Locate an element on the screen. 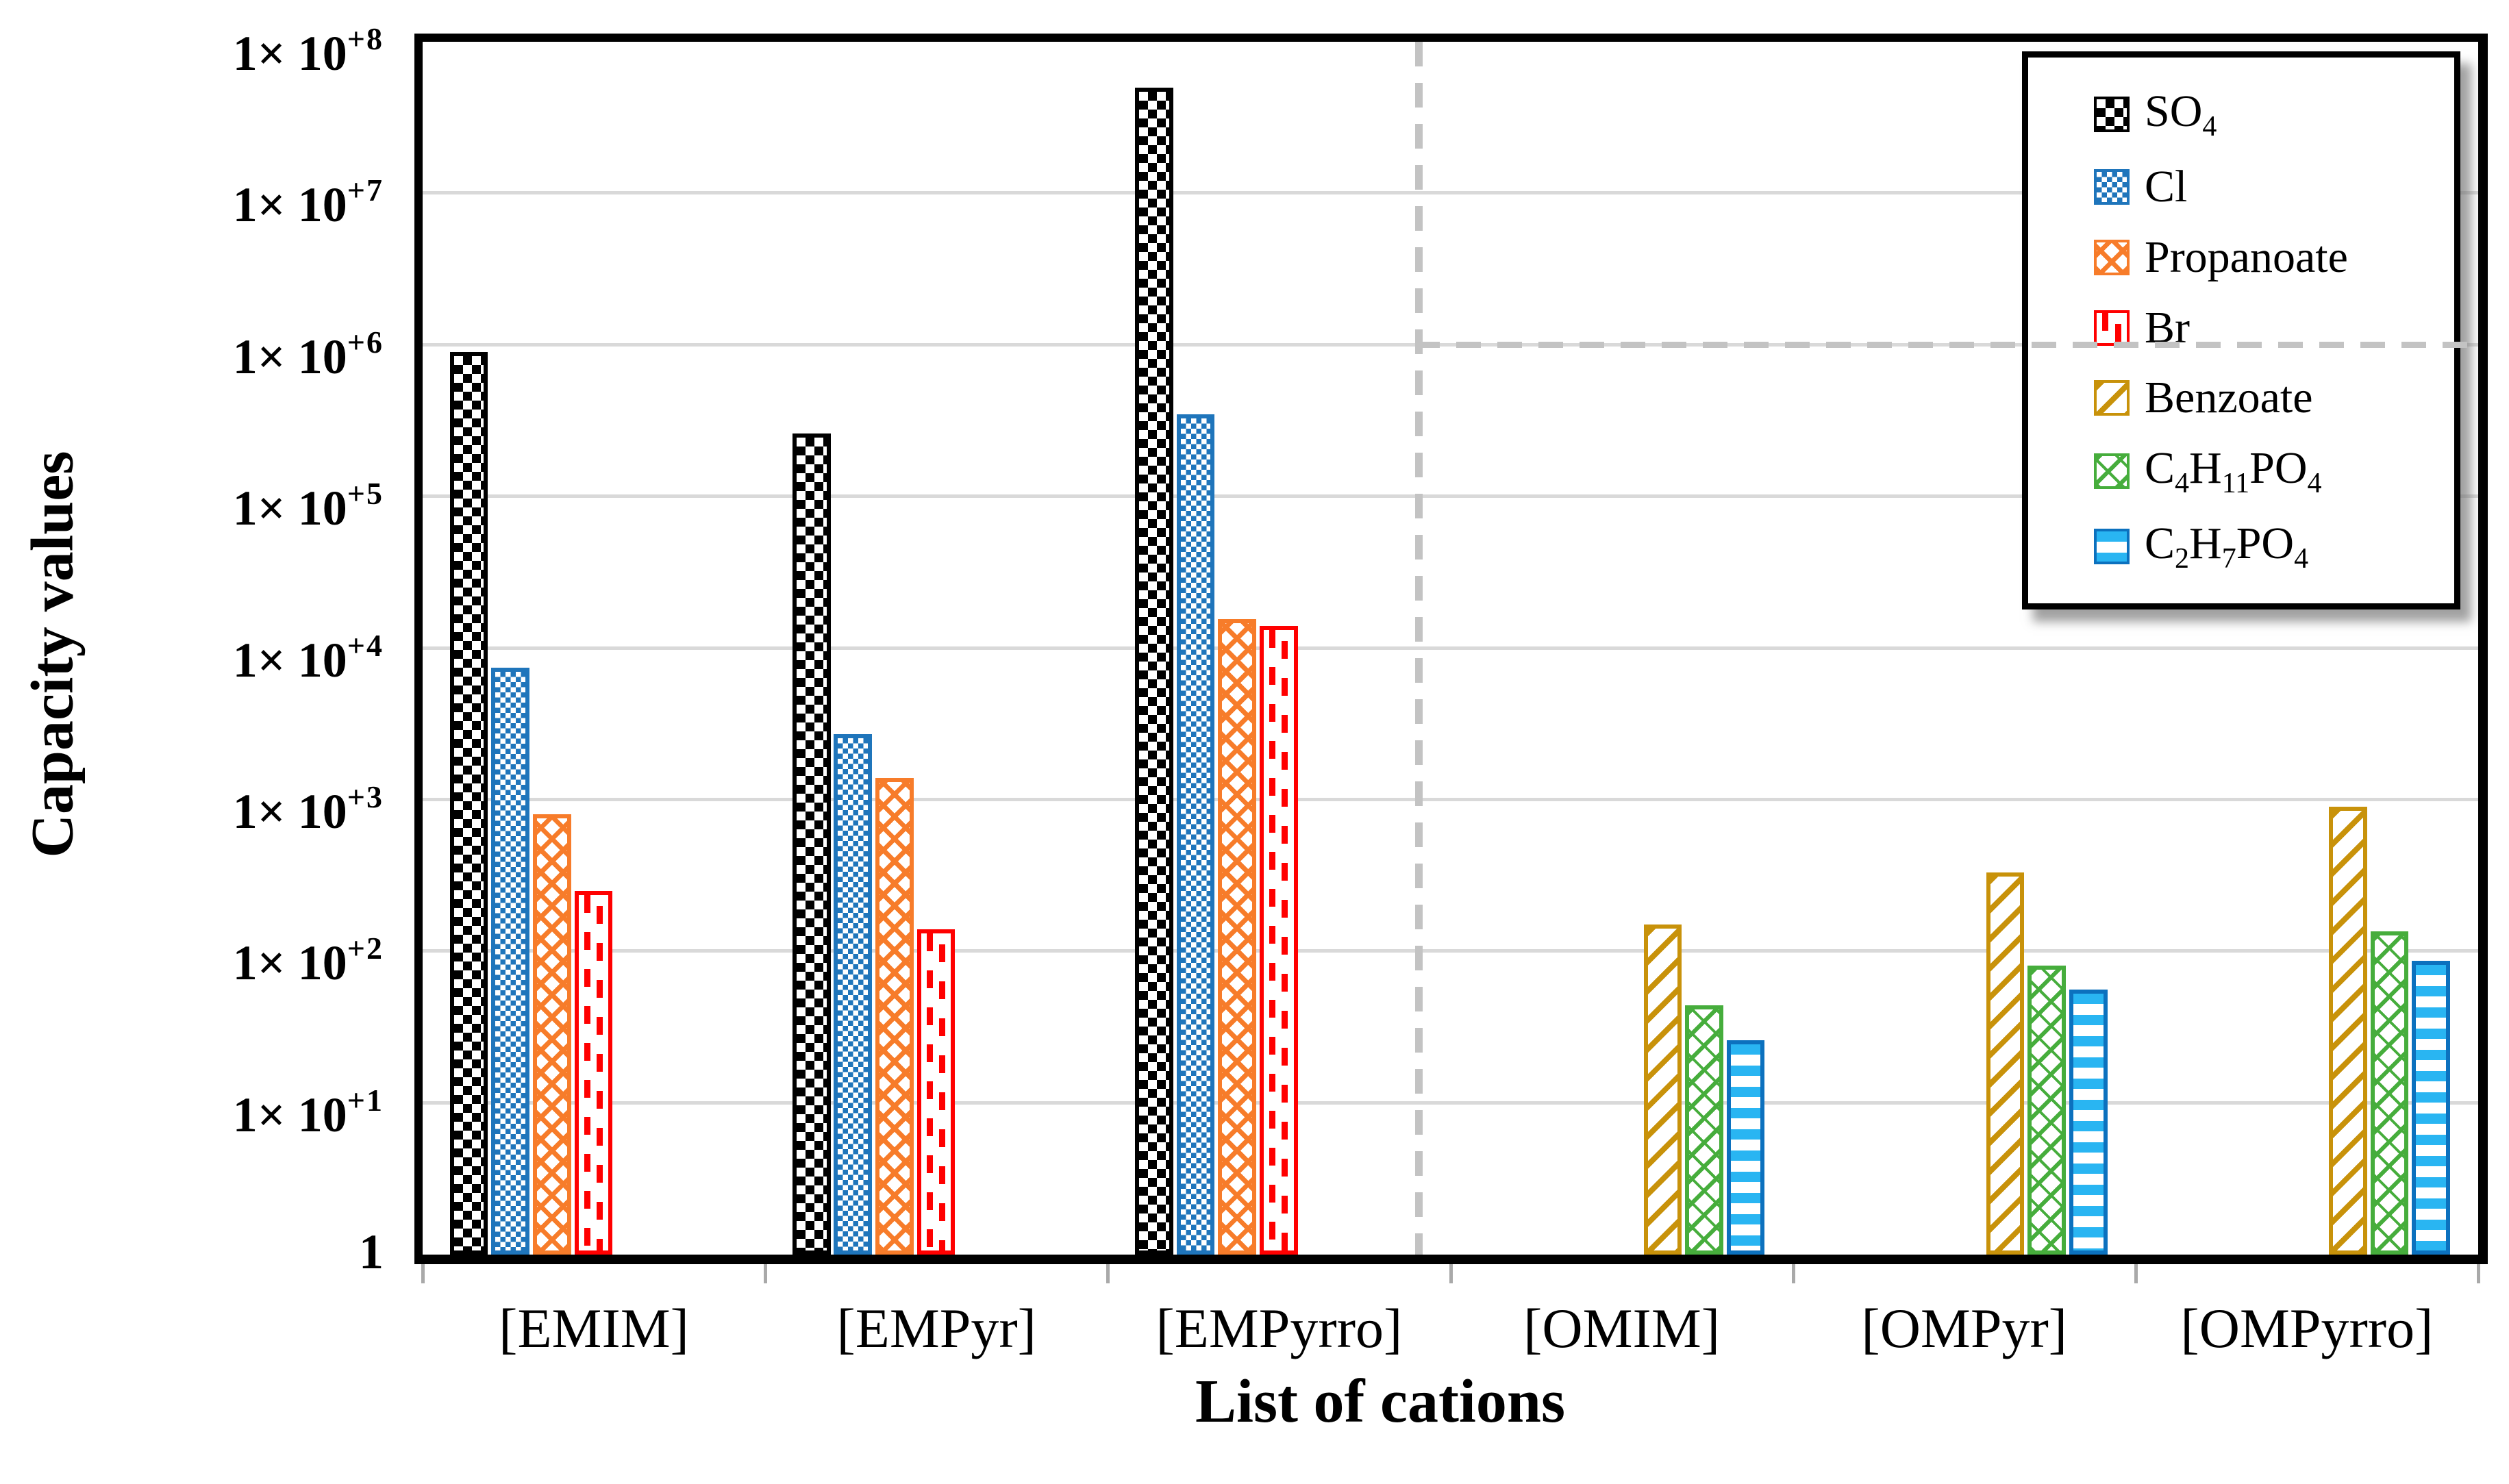 This screenshot has height=1484, width=2509. x-tick-label: [EMPyrro] is located at coordinates (1279, 1328).